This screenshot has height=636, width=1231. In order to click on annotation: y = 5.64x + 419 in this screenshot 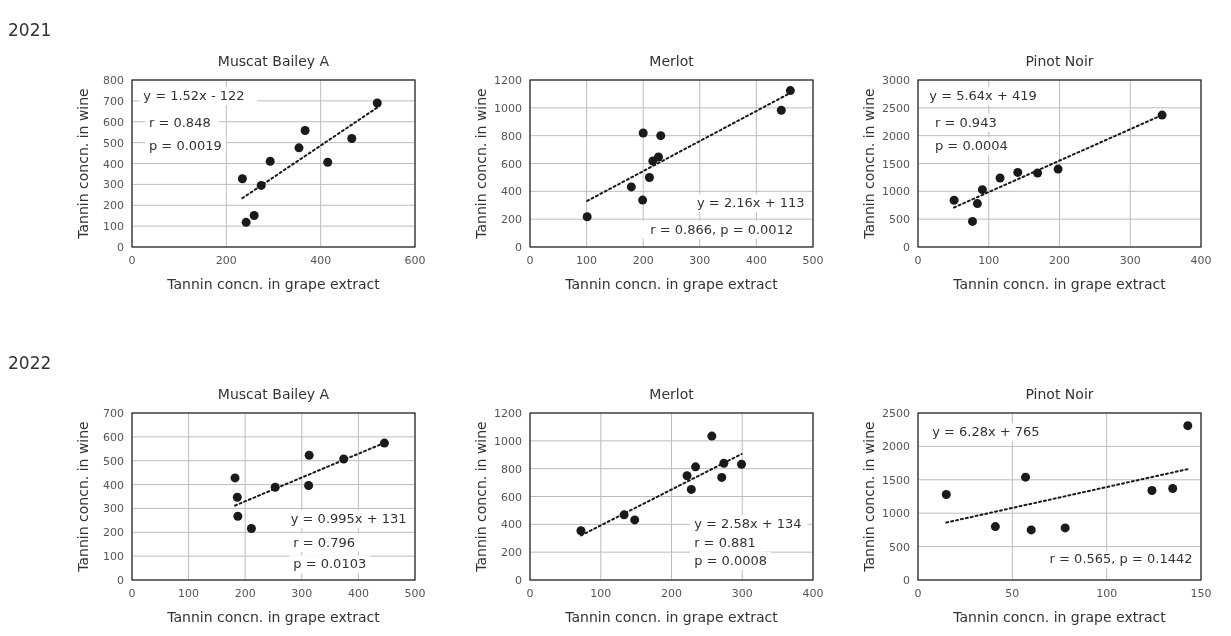, I will do `click(983, 96)`.